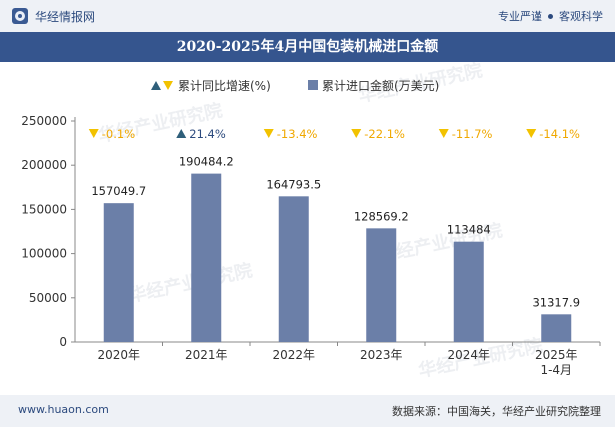 The image size is (615, 427). Describe the element at coordinates (206, 355) in the screenshot. I see `x-tick-label: 2021年` at that location.